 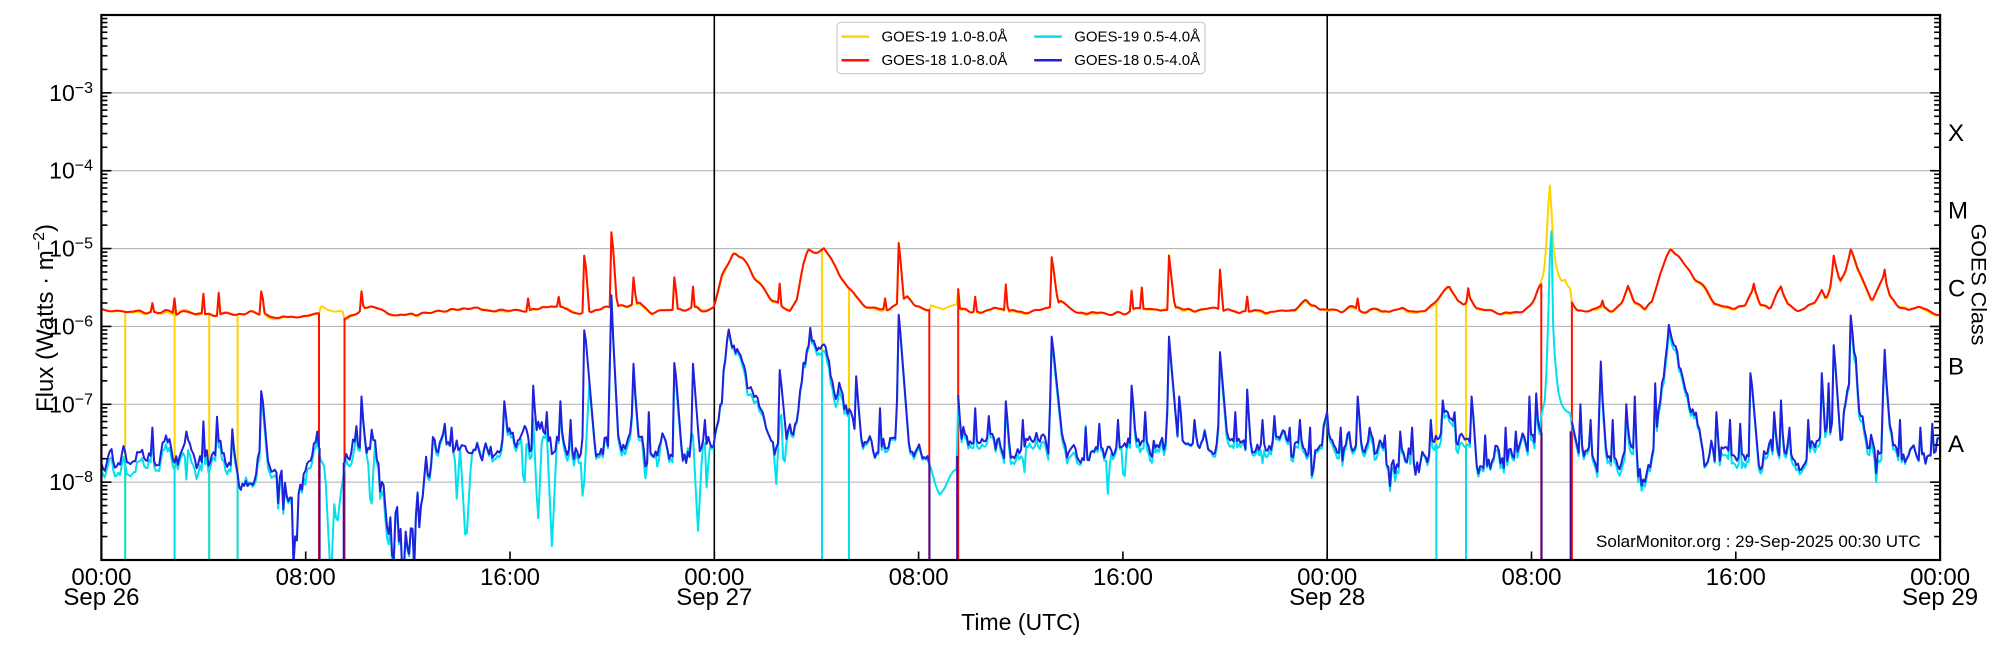 What do you see at coordinates (71, 249) in the screenshot?
I see `svg-text: 10−5` at bounding box center [71, 249].